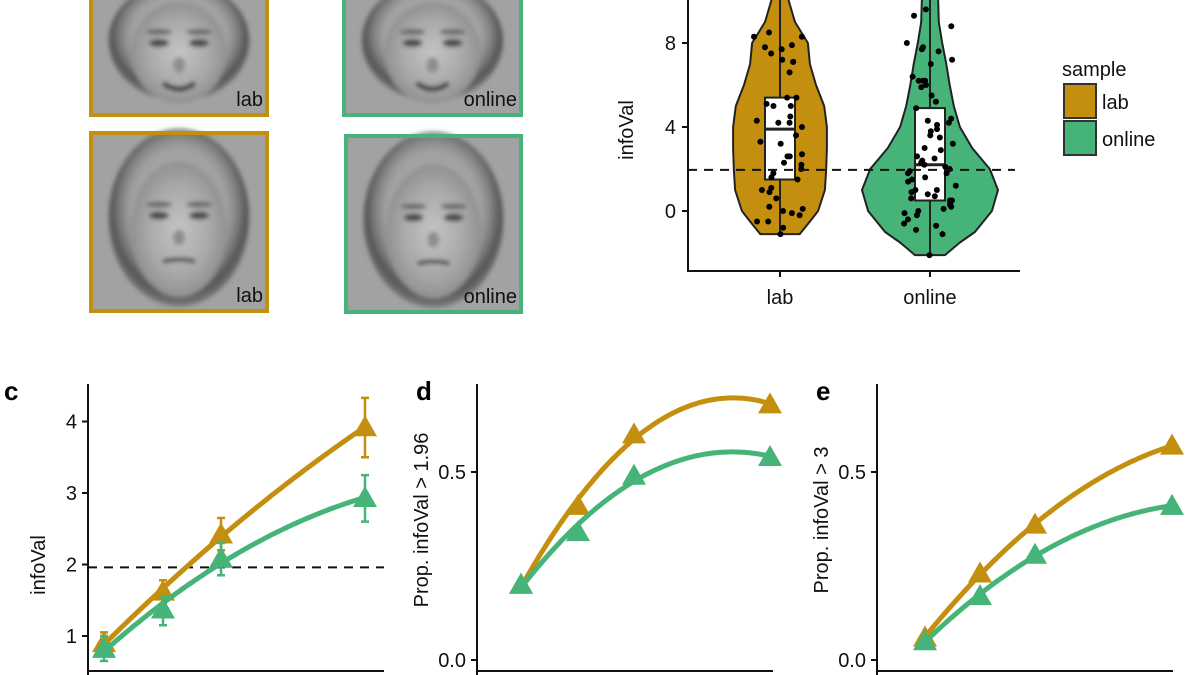  Describe the element at coordinates (865, 129) in the screenshot. I see `plot-area` at that location.